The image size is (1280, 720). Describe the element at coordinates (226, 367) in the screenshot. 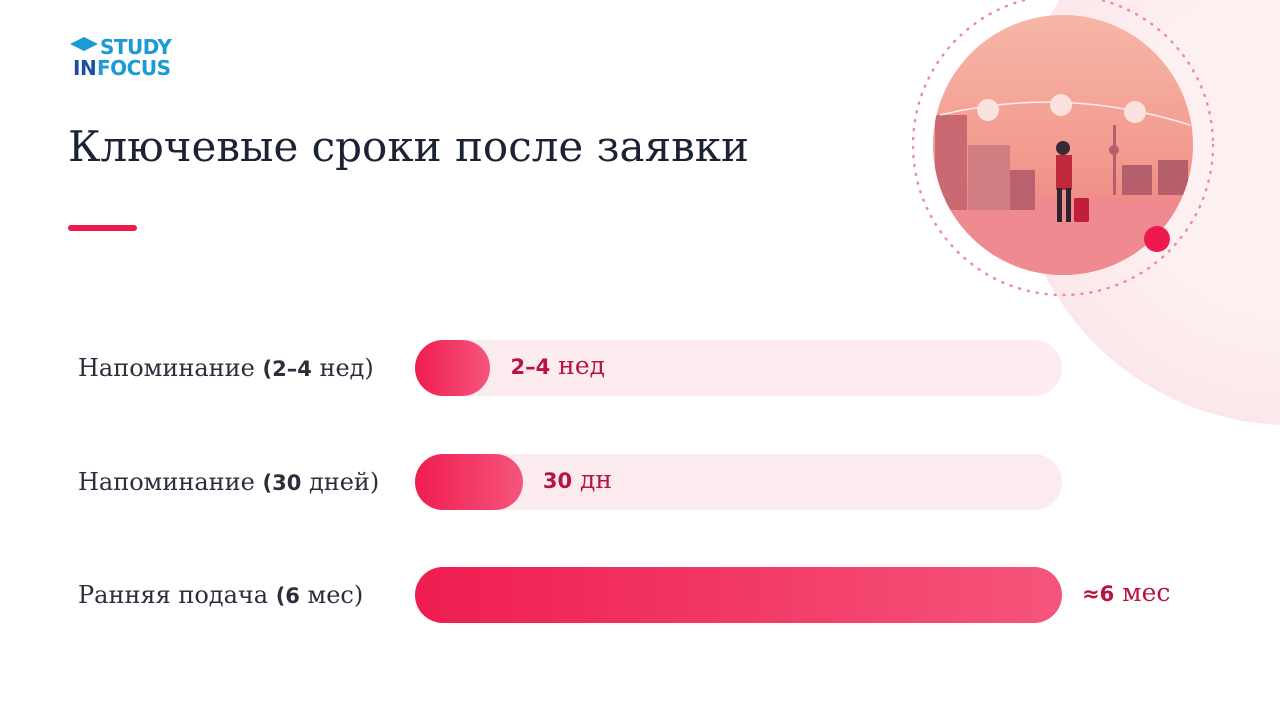

I see `category-label: Напоминание (2–4 нед)` at that location.